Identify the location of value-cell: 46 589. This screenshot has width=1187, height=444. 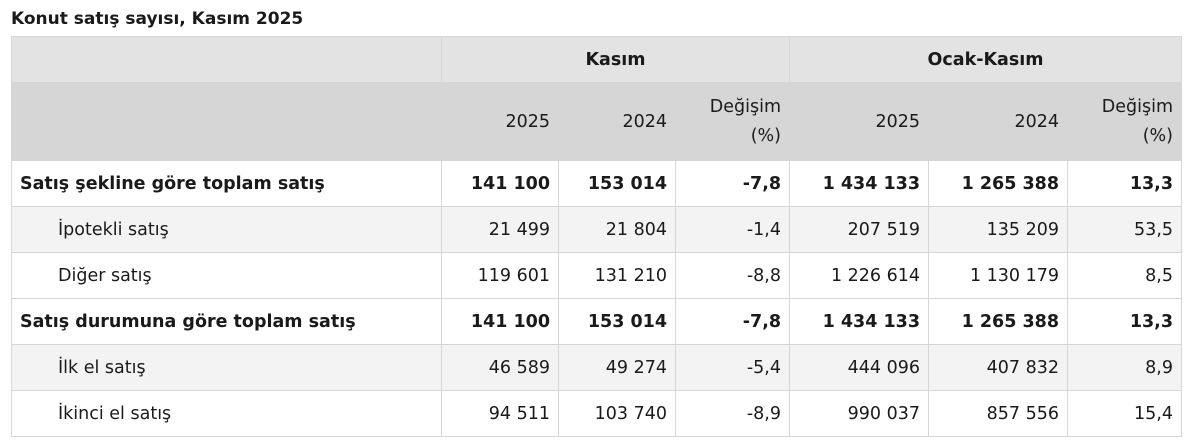
(500, 367).